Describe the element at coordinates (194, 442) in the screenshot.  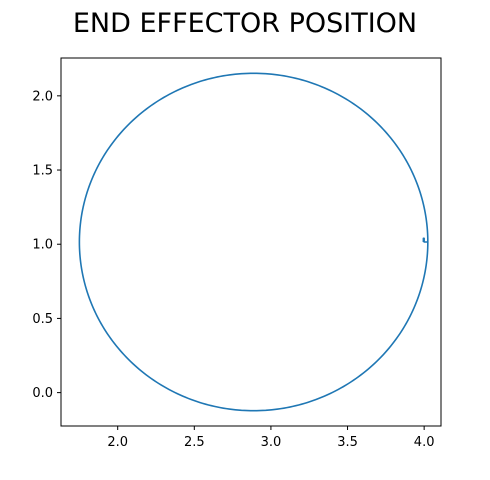
I see `x-tick-label: 2.5` at that location.